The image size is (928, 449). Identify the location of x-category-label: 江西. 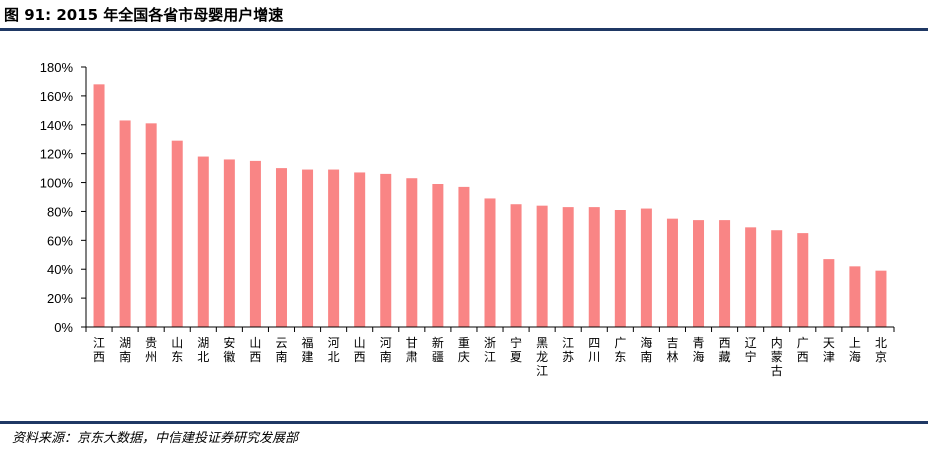
(99, 350).